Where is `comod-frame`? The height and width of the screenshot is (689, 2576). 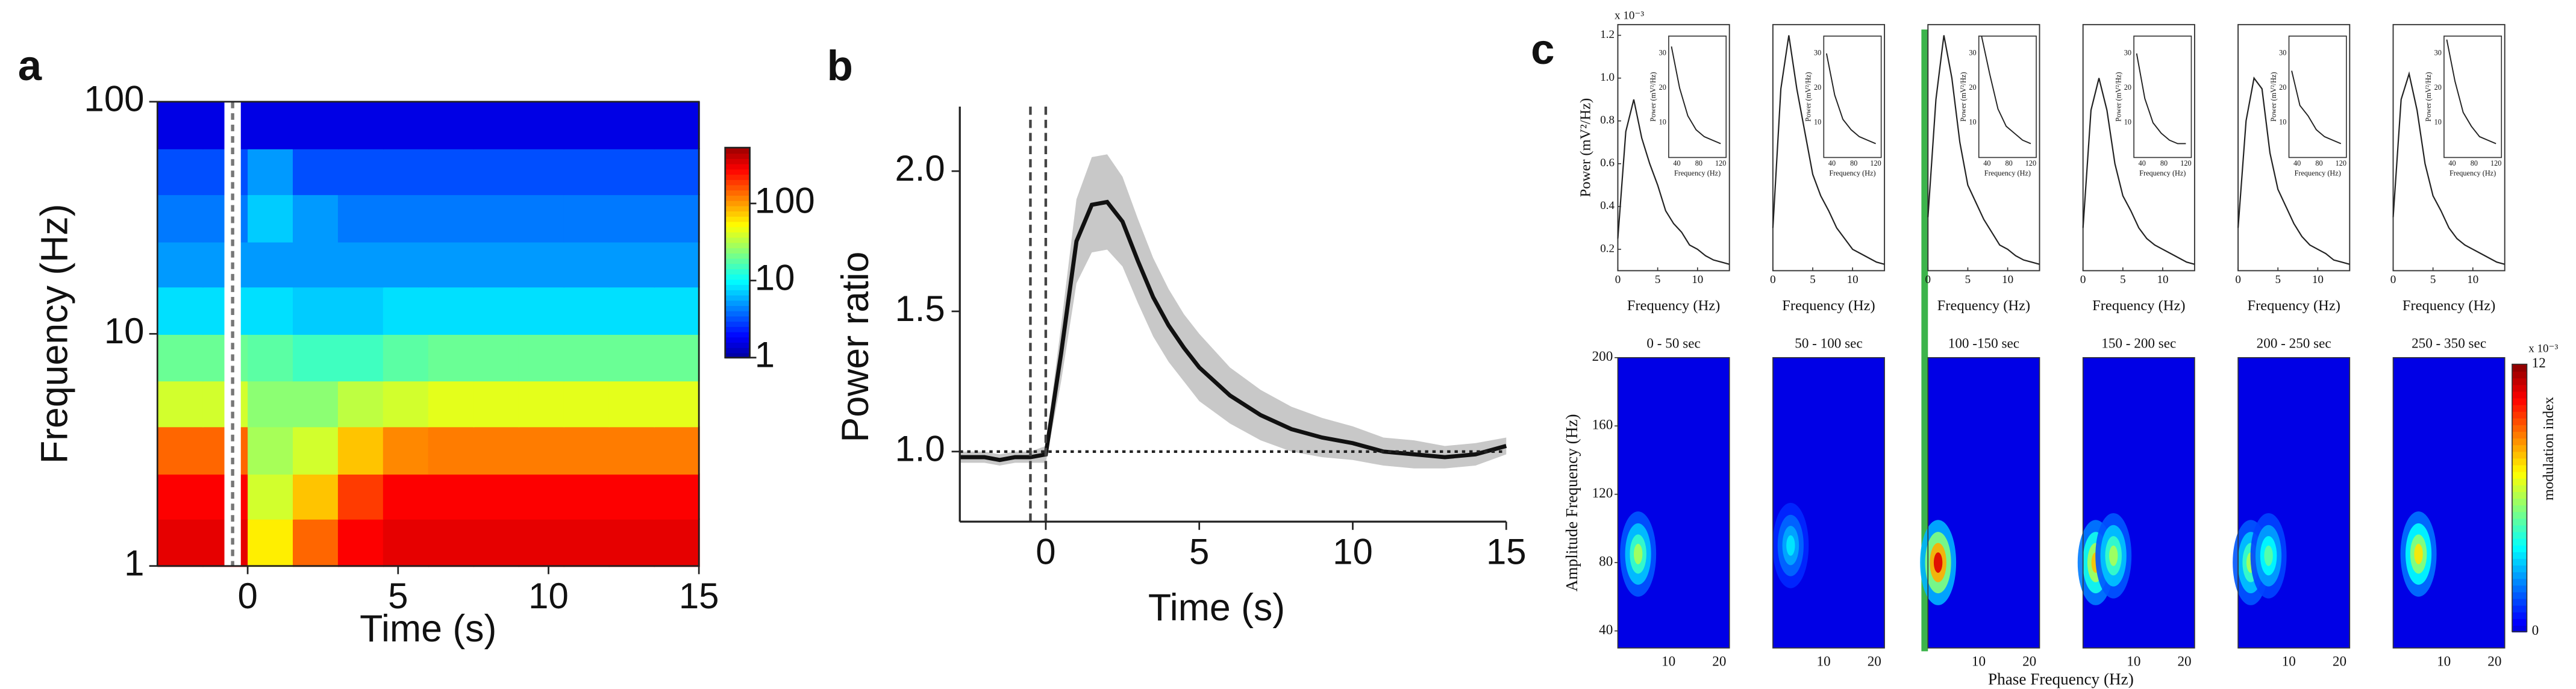 comod-frame is located at coordinates (1829, 503).